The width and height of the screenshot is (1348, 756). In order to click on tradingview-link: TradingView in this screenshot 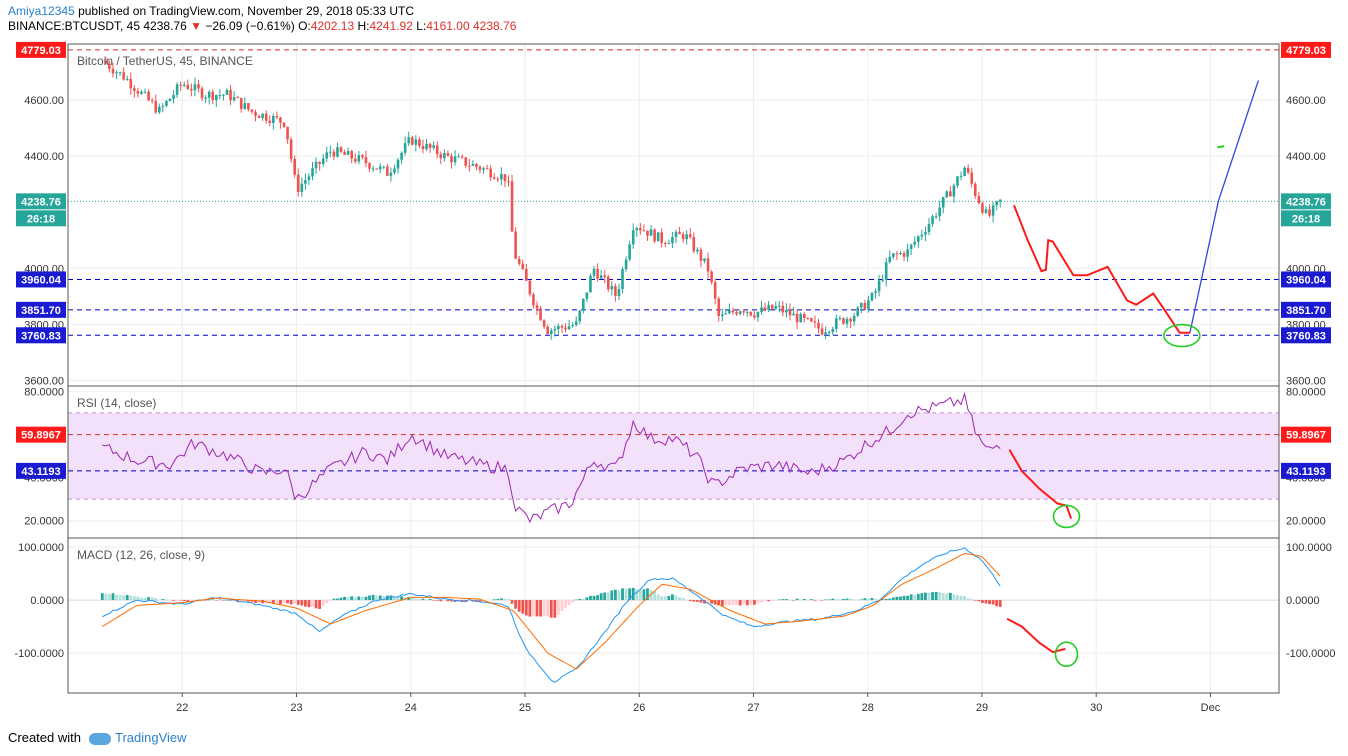, I will do `click(150, 737)`.